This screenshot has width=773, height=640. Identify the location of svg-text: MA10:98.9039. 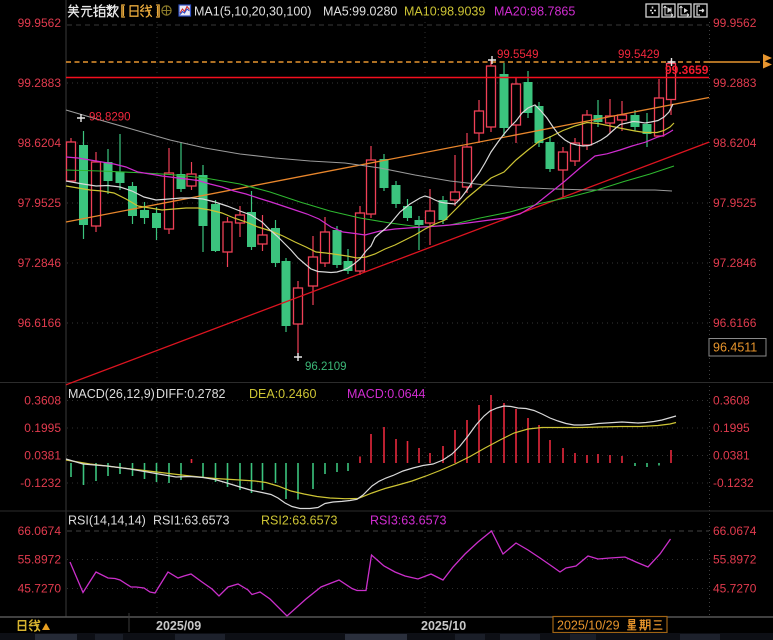
(444, 12).